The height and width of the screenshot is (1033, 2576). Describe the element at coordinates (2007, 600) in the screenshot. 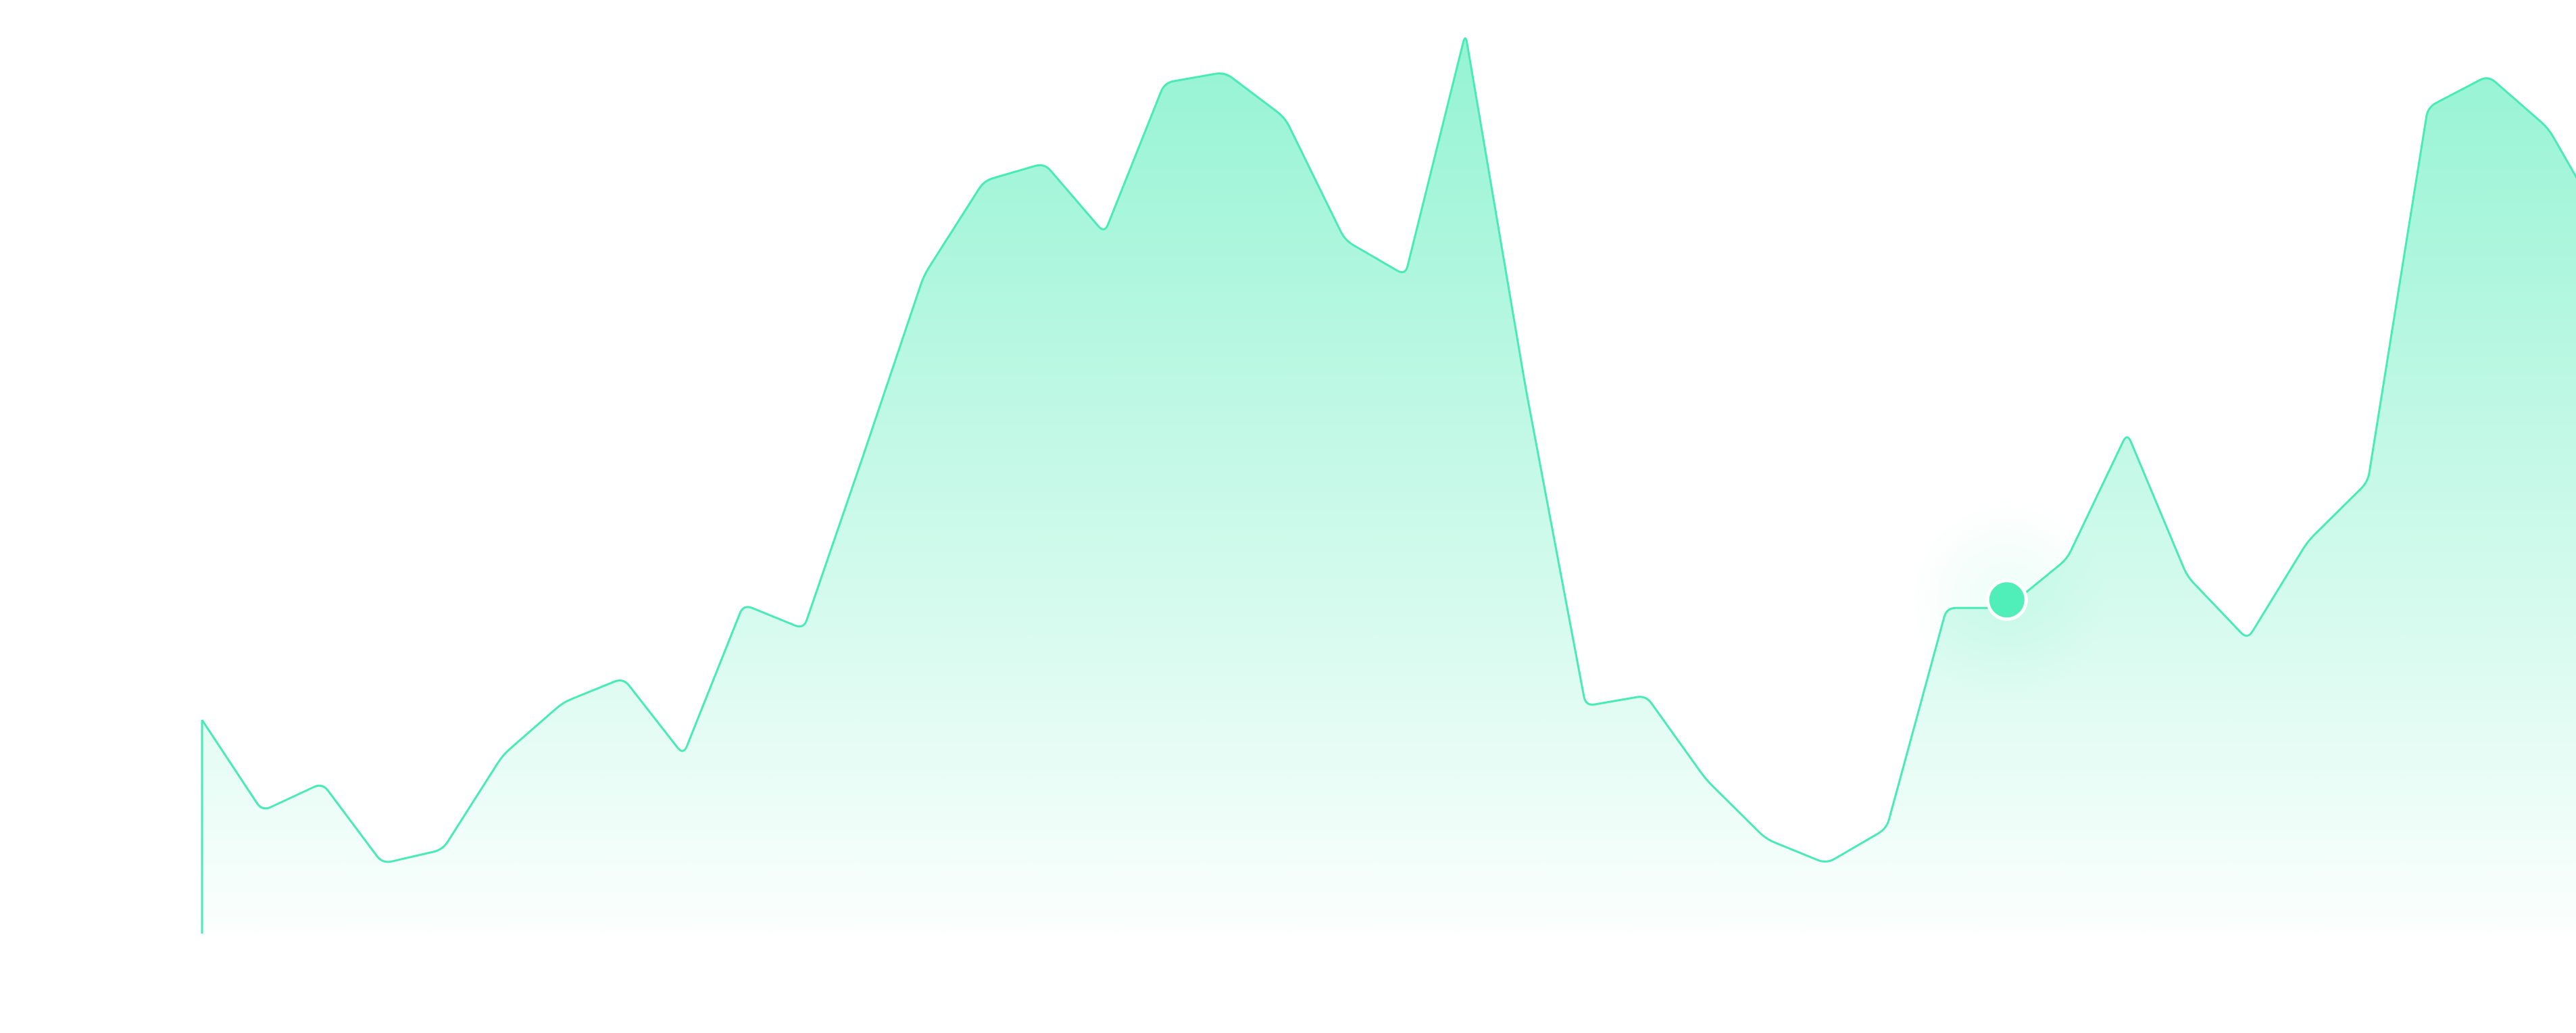

I see `highlight-point` at that location.